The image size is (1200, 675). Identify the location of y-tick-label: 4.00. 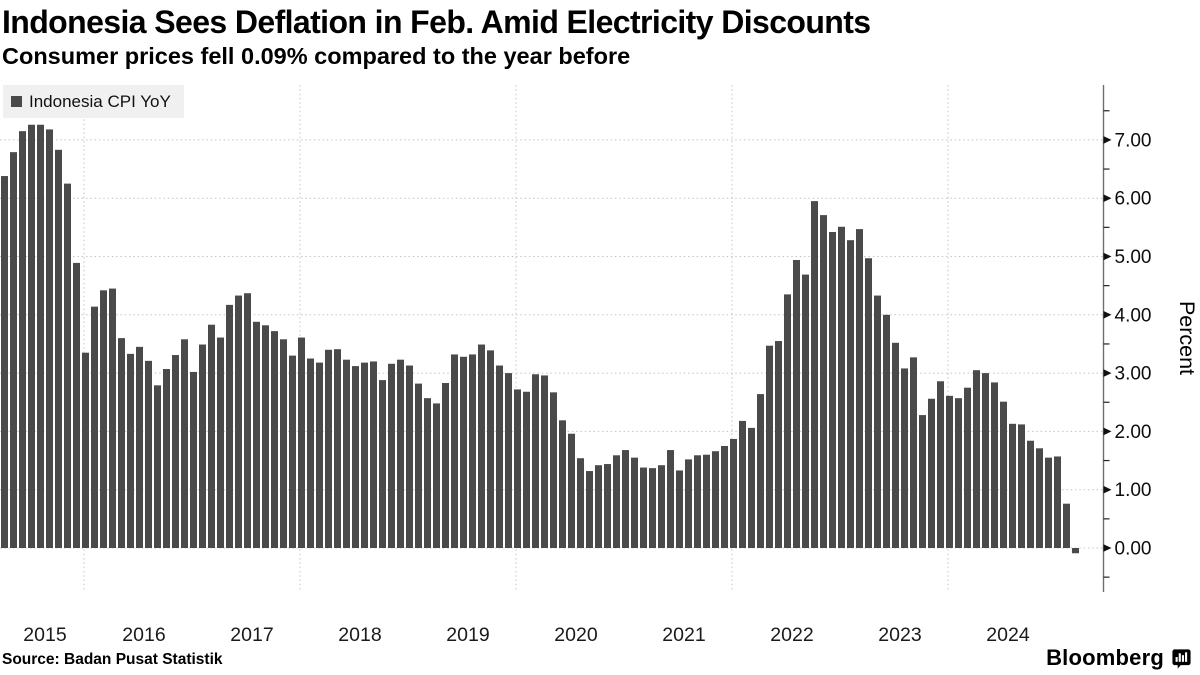
(1133, 315).